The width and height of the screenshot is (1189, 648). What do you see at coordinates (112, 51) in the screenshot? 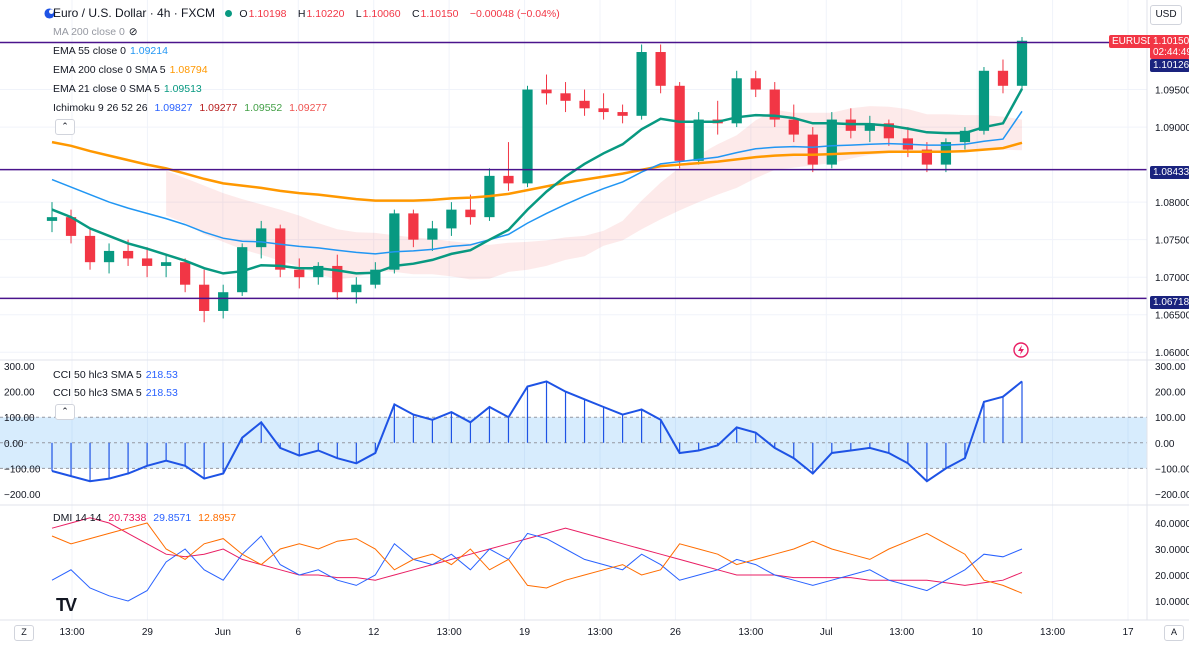
I see `ema55-legend: EMA 55 close 0 1.09214` at bounding box center [112, 51].